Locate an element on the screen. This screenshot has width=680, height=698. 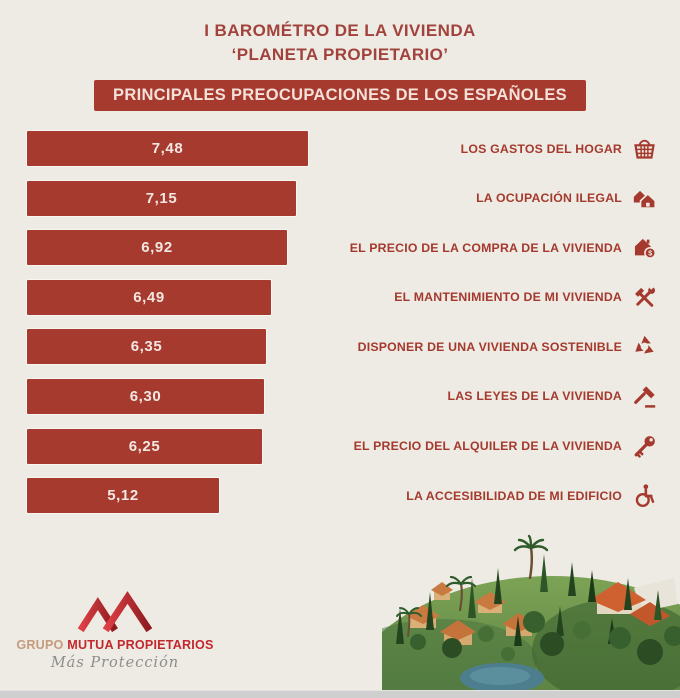
chart-row: 6,49 EL MANTENIMIENTO DE MI VIVIENDA is located at coordinates (342, 297).